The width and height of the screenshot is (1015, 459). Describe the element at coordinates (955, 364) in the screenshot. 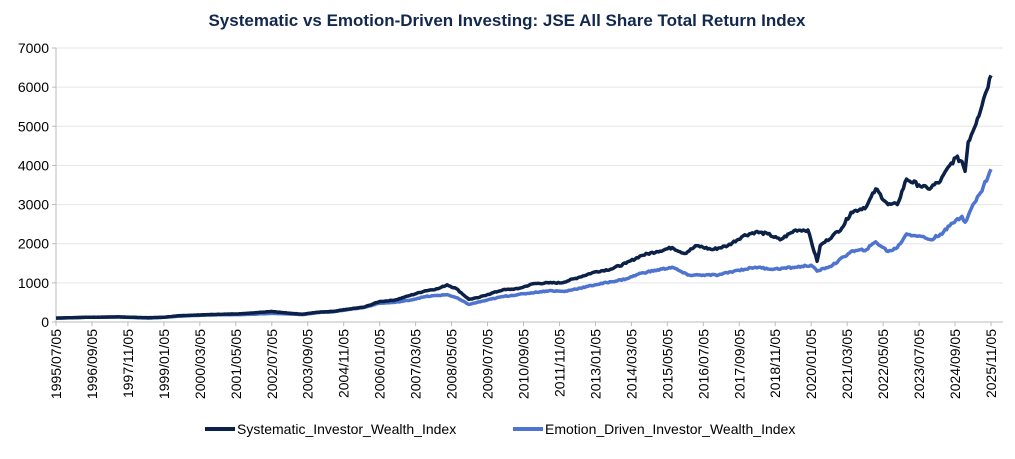

I see `x-tick-label: 2024/09/05` at that location.